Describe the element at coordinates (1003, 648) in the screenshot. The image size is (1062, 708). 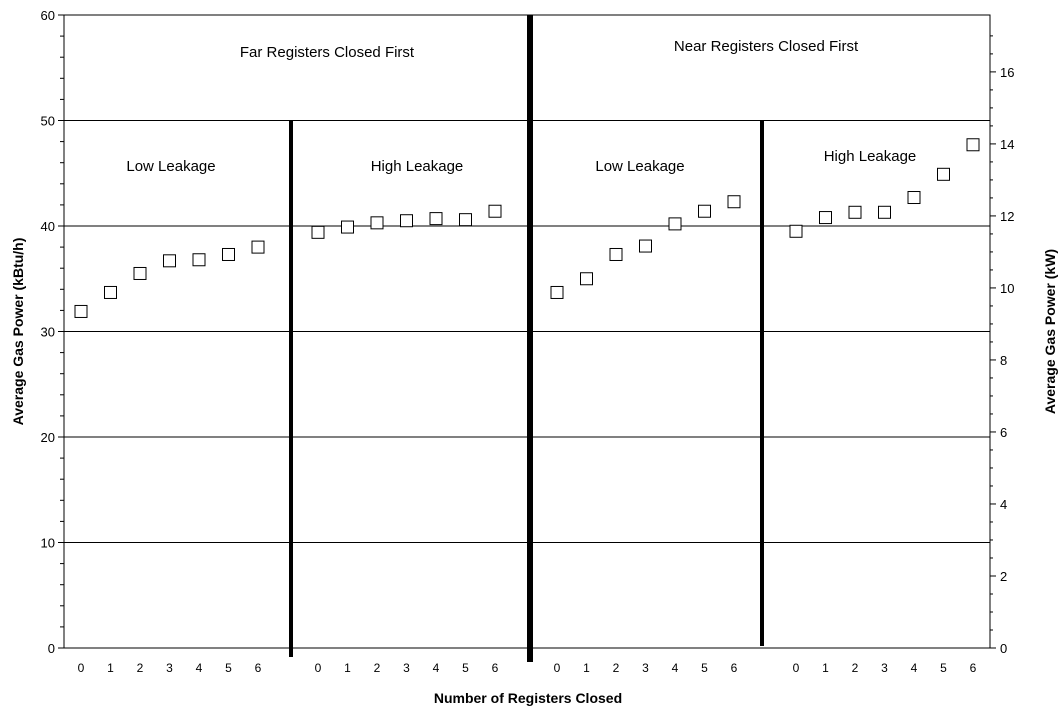
I see `right-axis-tick-label: 0` at that location.